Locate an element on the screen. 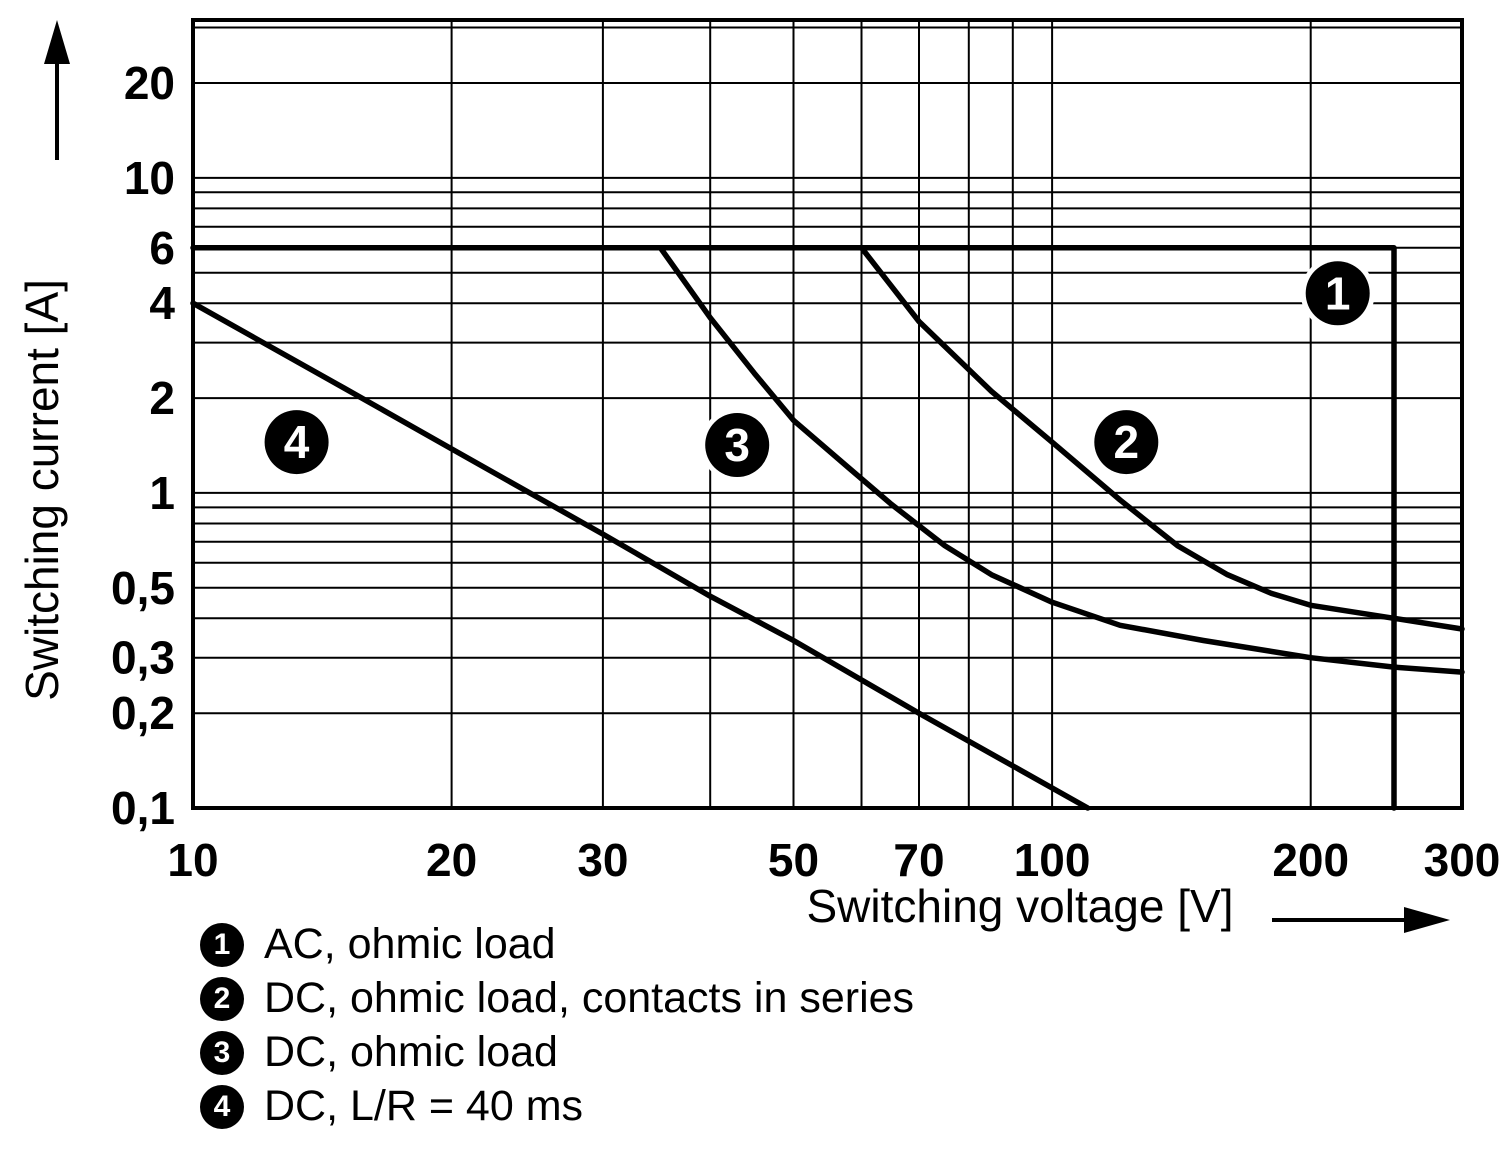 Image resolution: width=1500 pixels, height=1172 pixels. marker-number: 1 is located at coordinates (1338, 293).